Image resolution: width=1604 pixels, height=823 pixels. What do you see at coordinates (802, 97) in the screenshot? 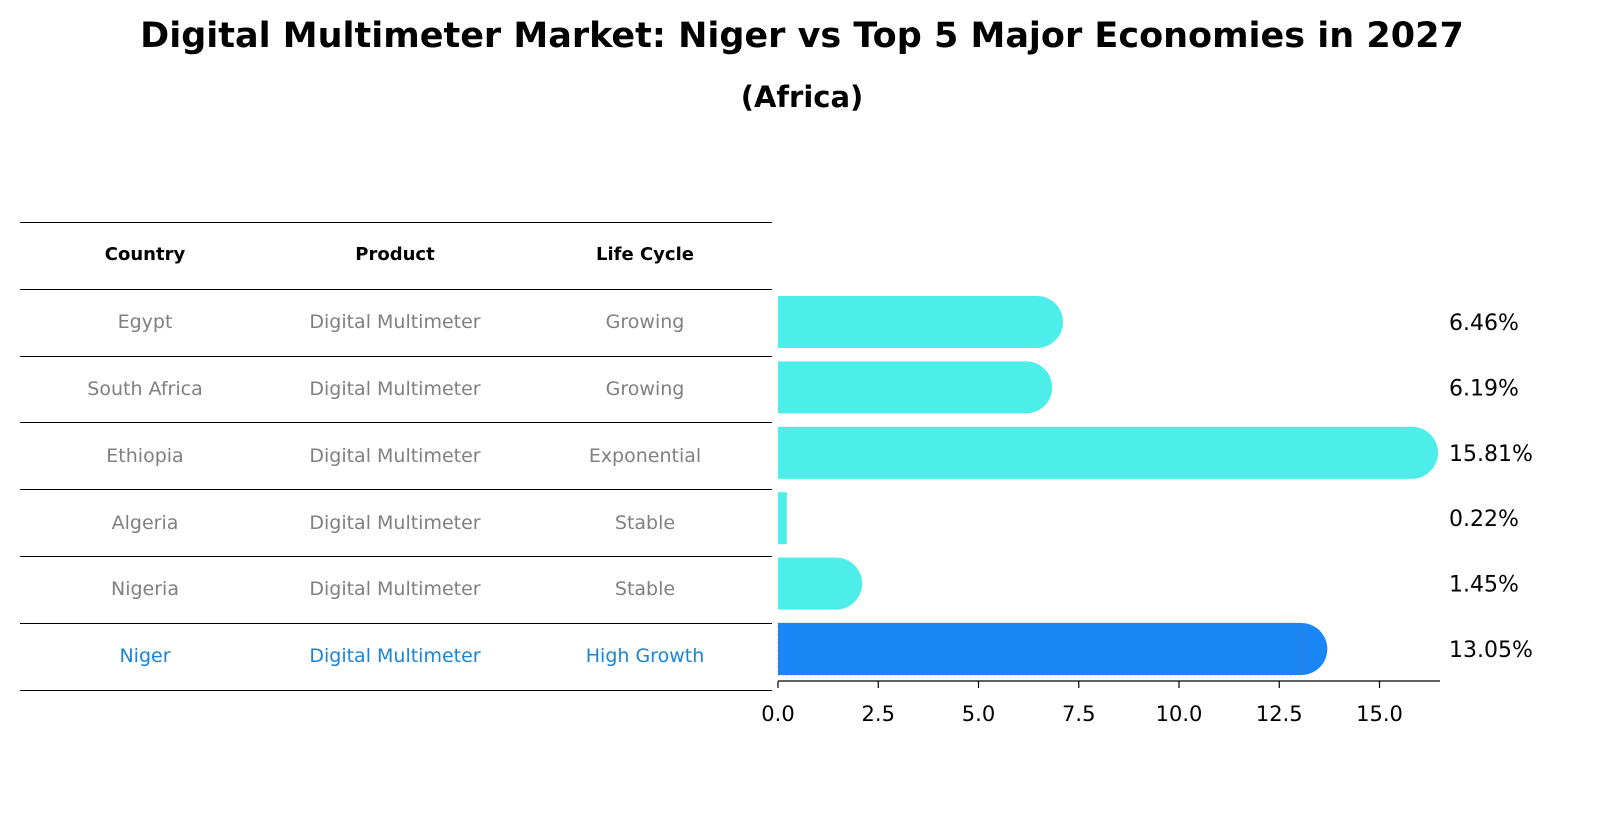
I see `chart-subtitle: (Africa)` at bounding box center [802, 97].